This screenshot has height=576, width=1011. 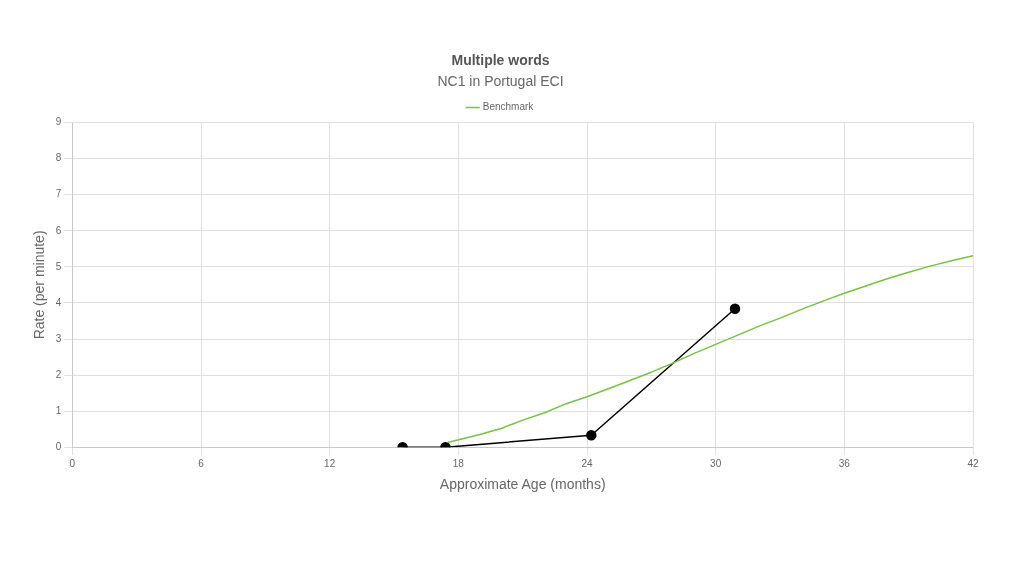 I want to click on x-tick-label: 36, so click(x=844, y=463).